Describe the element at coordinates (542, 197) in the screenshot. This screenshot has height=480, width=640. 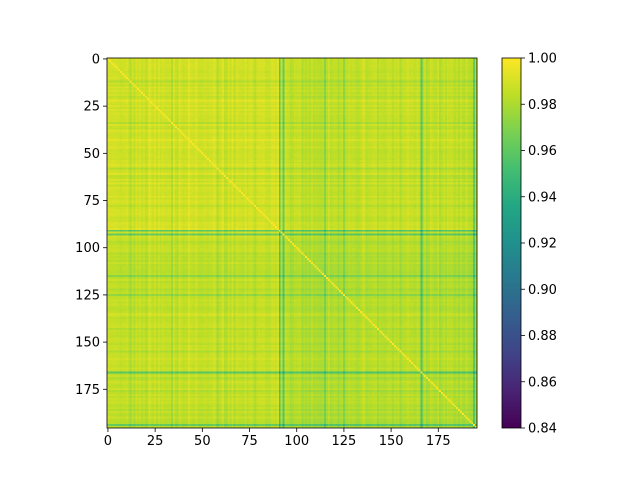
I see `colorbar-tick-label: 0.94` at that location.